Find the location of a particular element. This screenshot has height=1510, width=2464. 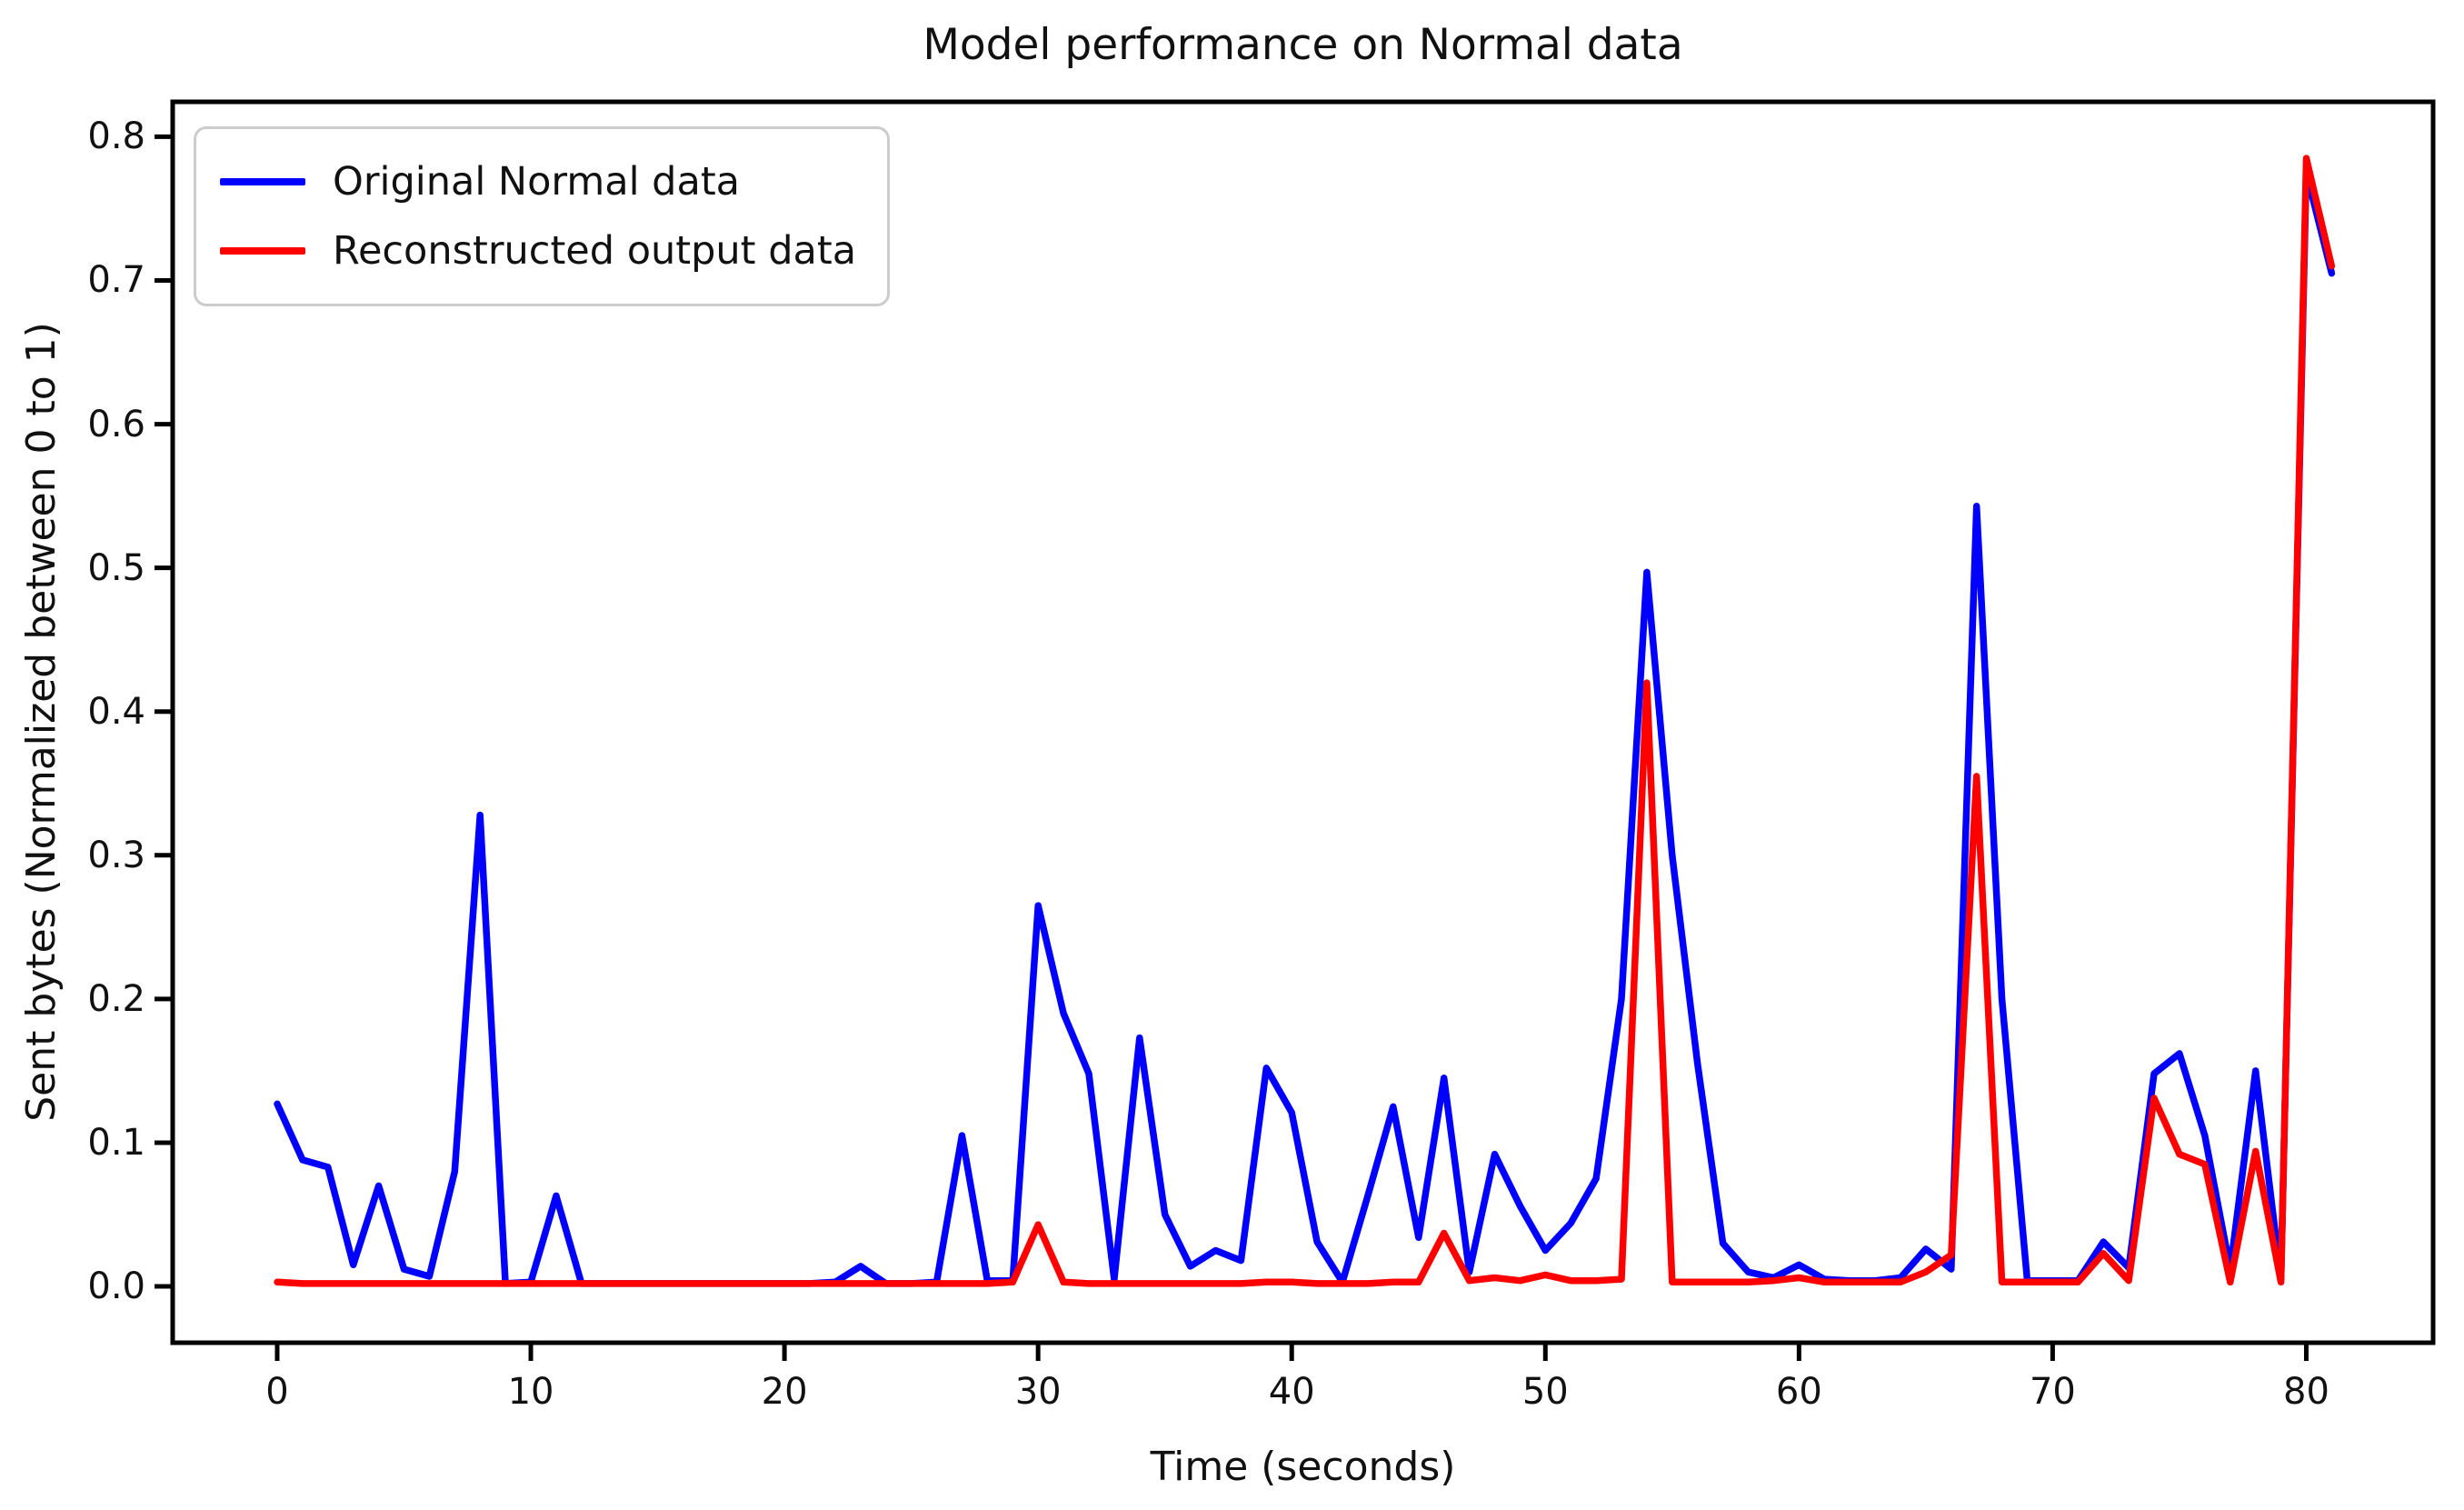

x-tick-label: 60 is located at coordinates (1798, 1392).